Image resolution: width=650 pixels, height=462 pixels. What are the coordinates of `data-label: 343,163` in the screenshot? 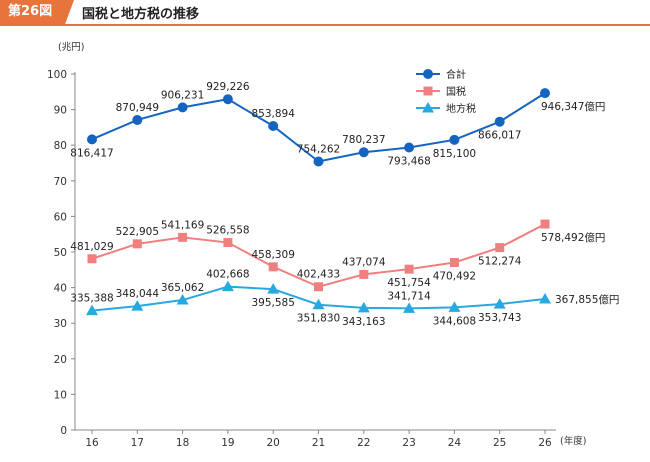 It's located at (363, 322).